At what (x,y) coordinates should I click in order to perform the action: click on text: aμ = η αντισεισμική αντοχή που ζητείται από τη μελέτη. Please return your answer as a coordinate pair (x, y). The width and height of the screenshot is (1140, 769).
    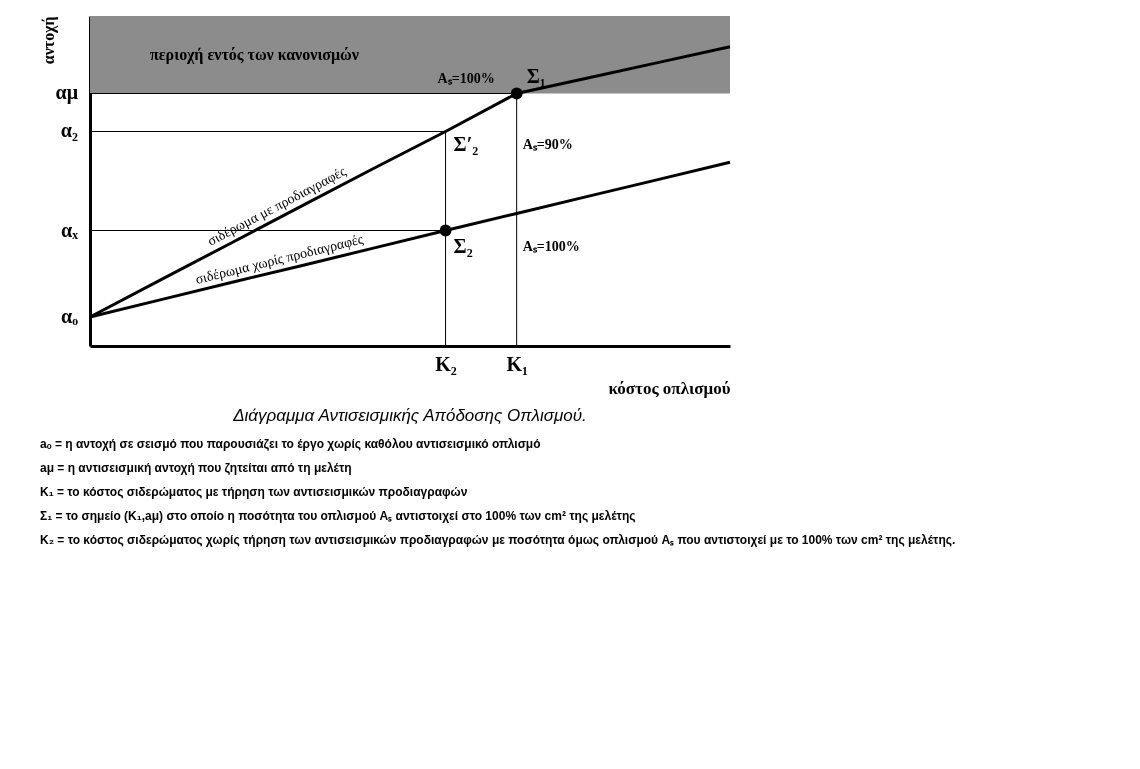
    Looking at the image, I should click on (196, 468).